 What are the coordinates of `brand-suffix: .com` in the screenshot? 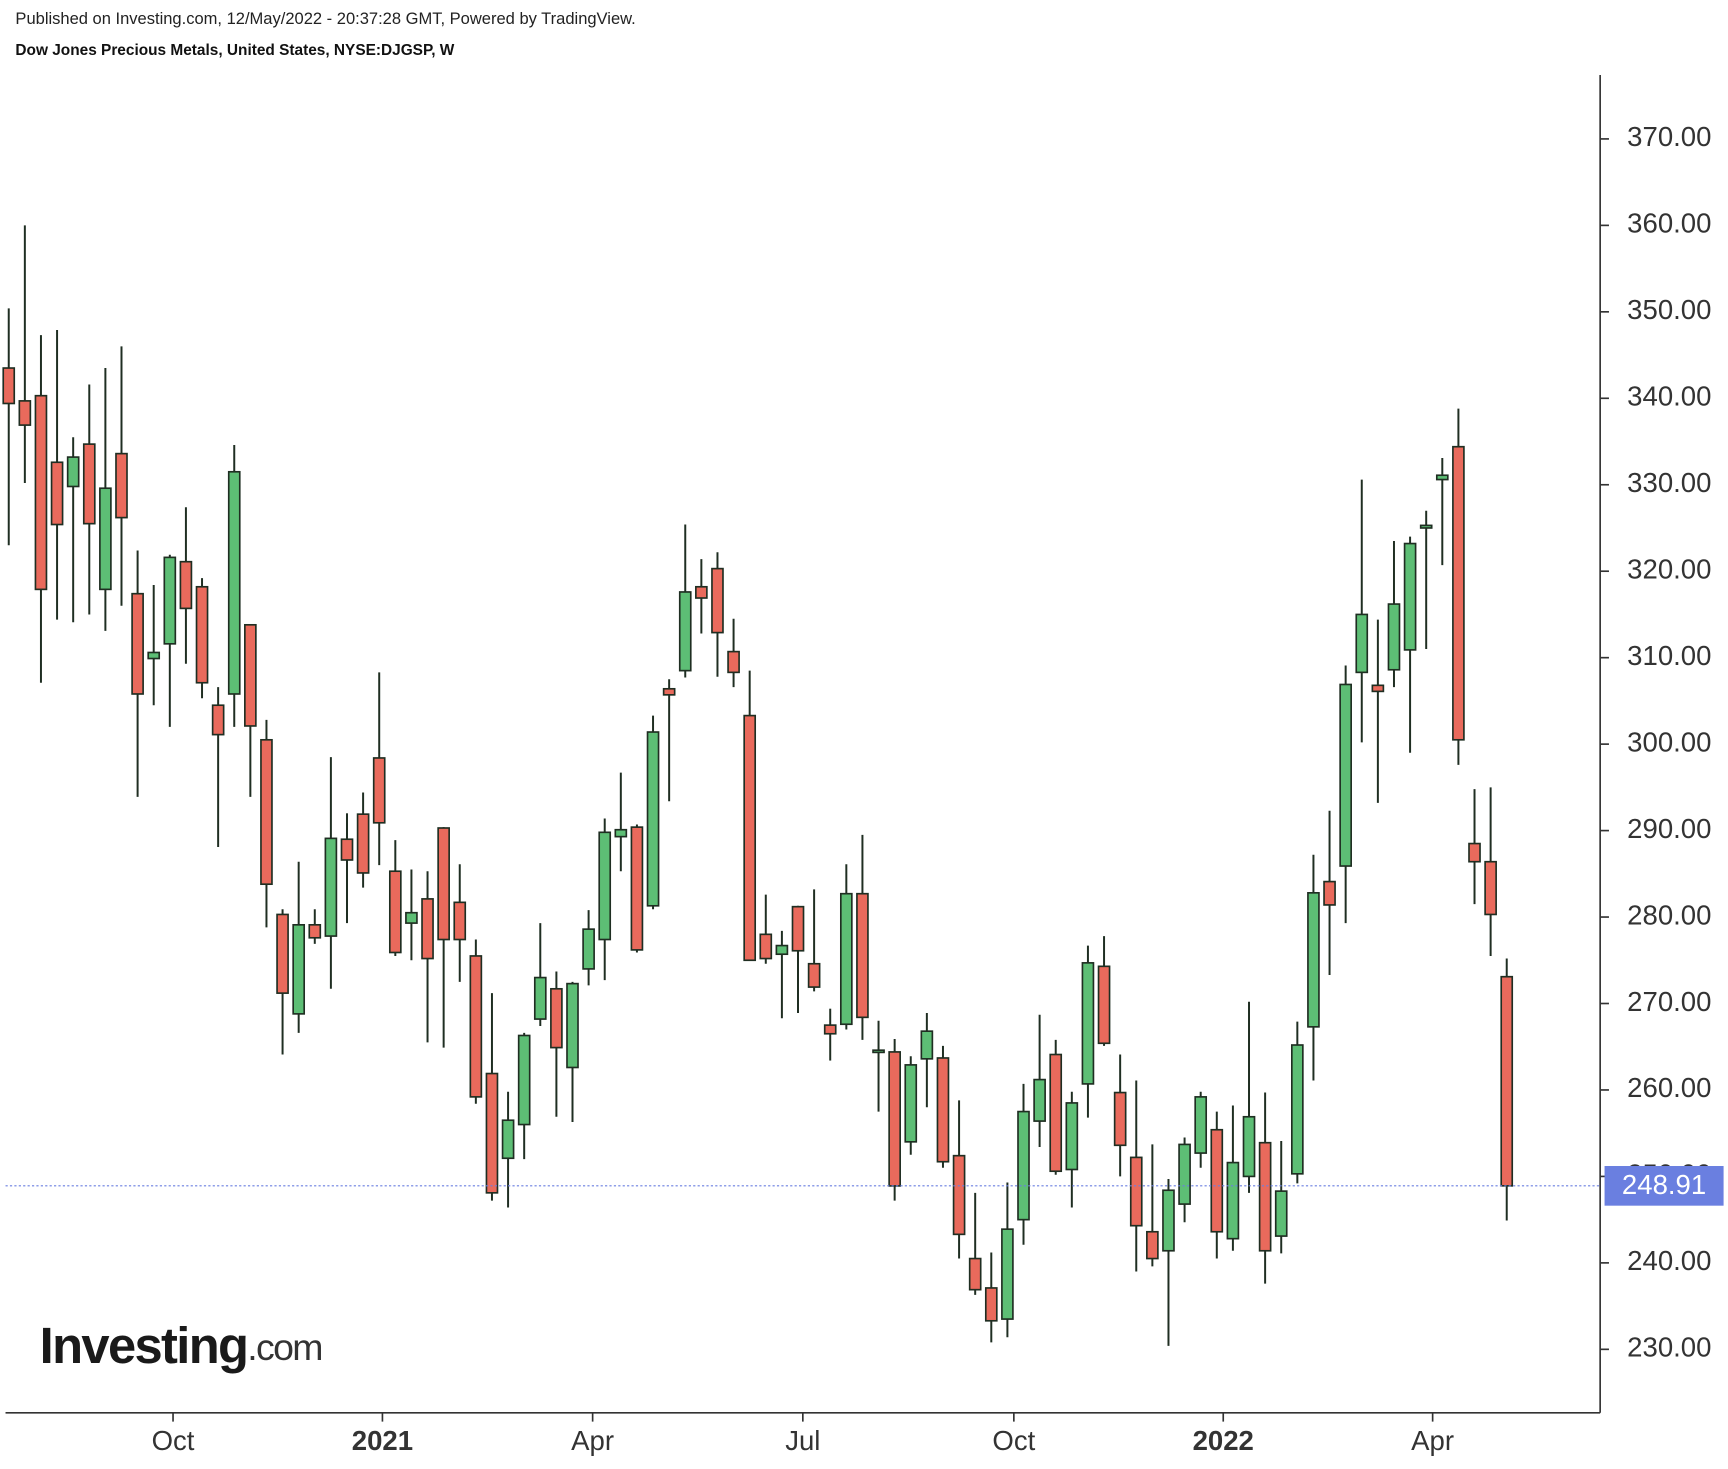 It's located at (284, 1347).